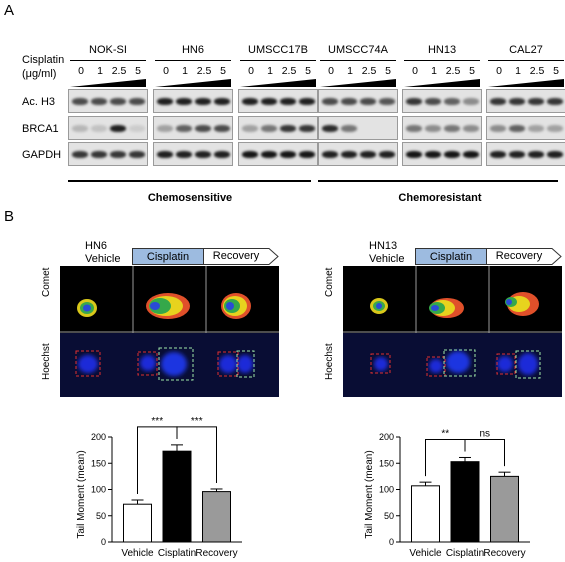 This screenshot has height=562, width=565. What do you see at coordinates (157, 421) in the screenshot?
I see `hn6-significance-label: ***` at bounding box center [157, 421].